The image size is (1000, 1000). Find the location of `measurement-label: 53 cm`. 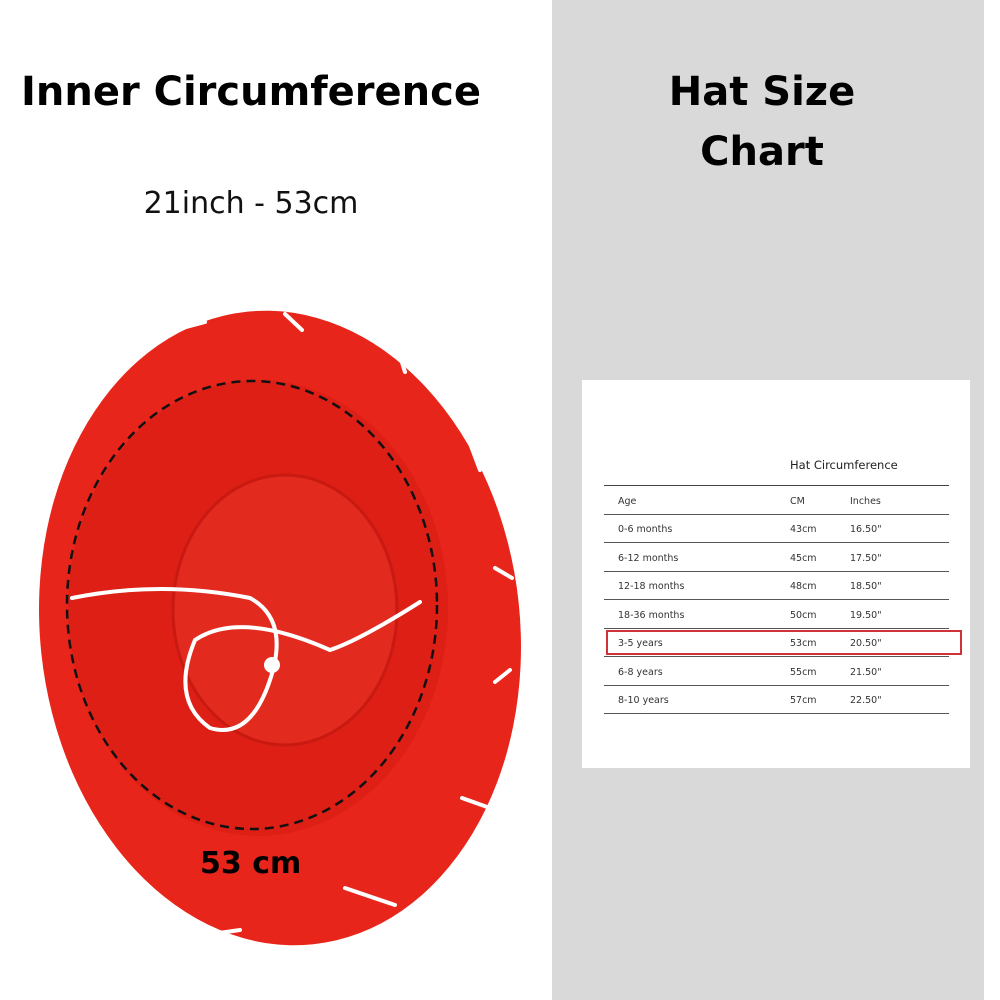

measurement-label: 53 cm is located at coordinates (251, 863).